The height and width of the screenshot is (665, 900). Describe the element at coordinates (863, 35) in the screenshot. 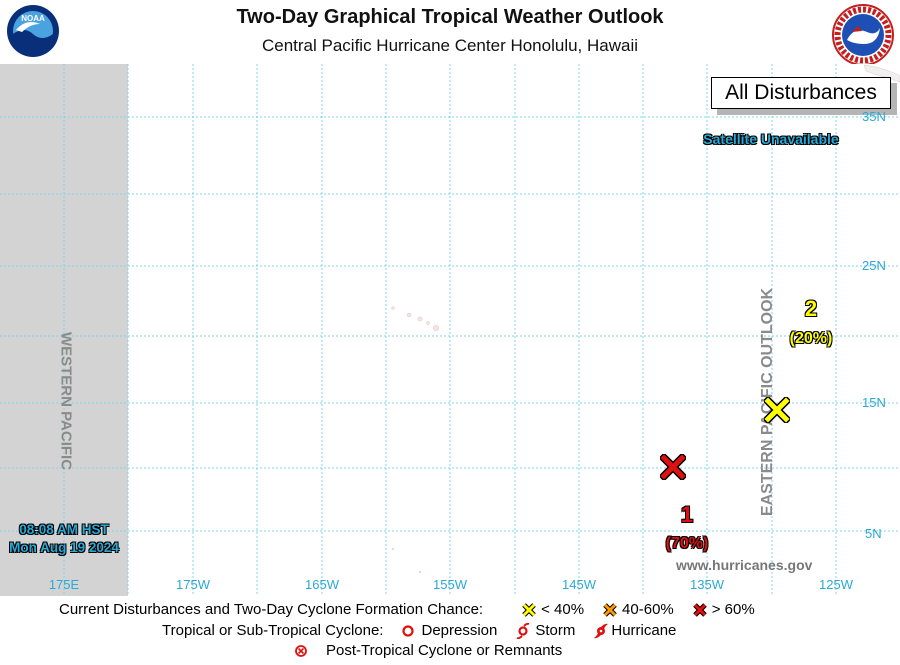

I see `national-weather-service-logo` at that location.